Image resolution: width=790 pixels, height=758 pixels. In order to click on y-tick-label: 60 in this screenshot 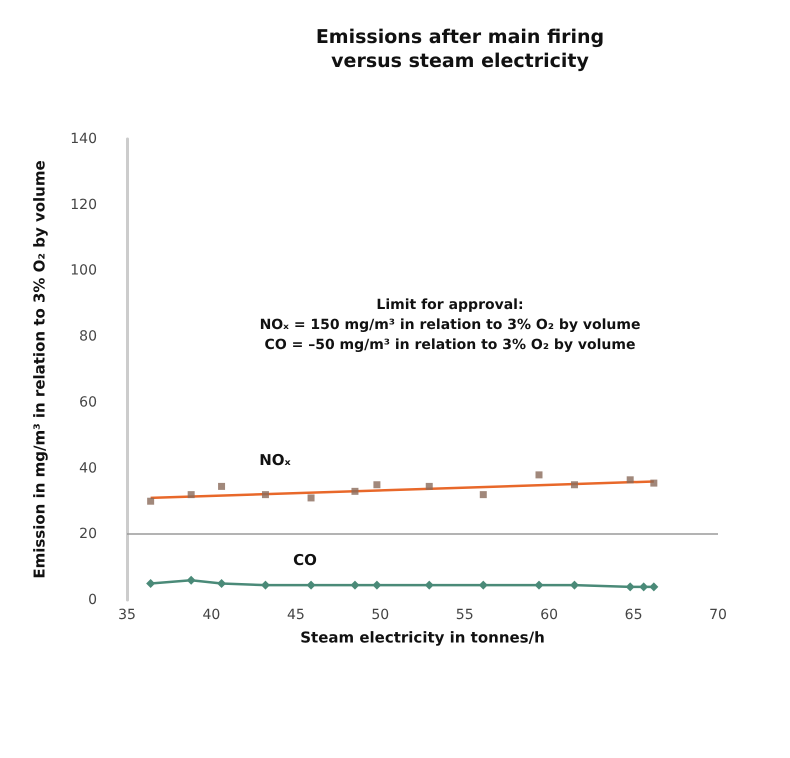, I will do `click(88, 402)`.